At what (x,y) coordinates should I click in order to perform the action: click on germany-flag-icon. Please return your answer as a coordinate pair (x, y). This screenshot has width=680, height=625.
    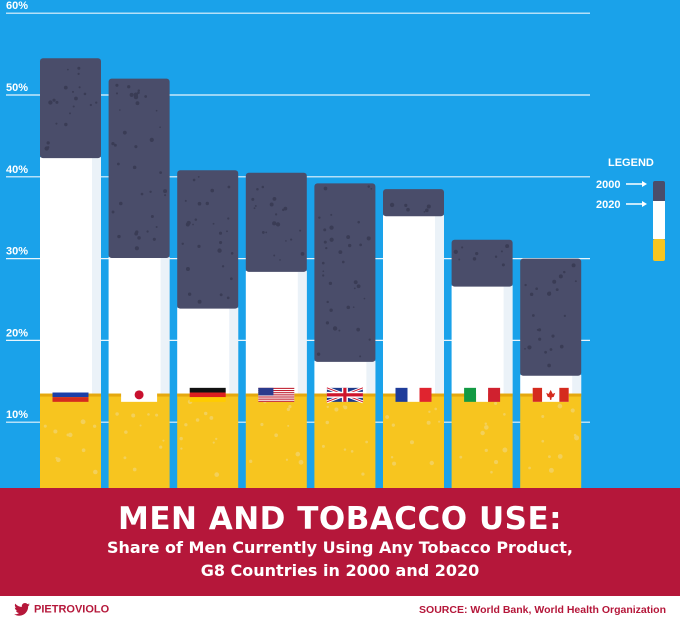
    Looking at the image, I should click on (207, 394).